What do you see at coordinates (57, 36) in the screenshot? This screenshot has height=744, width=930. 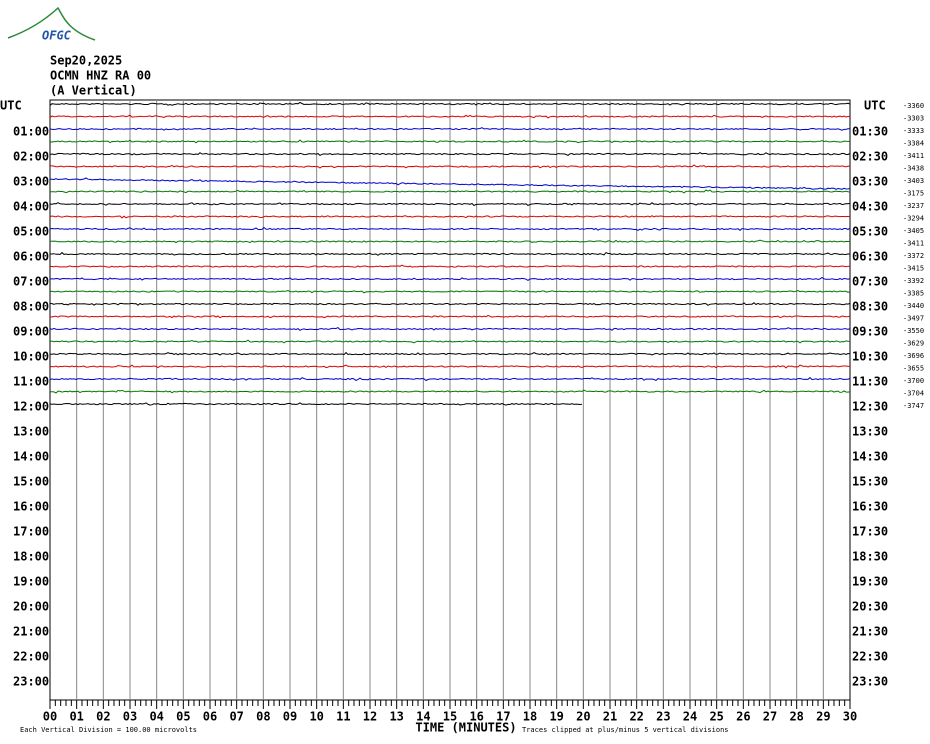 I see `logo: OFGC` at bounding box center [57, 36].